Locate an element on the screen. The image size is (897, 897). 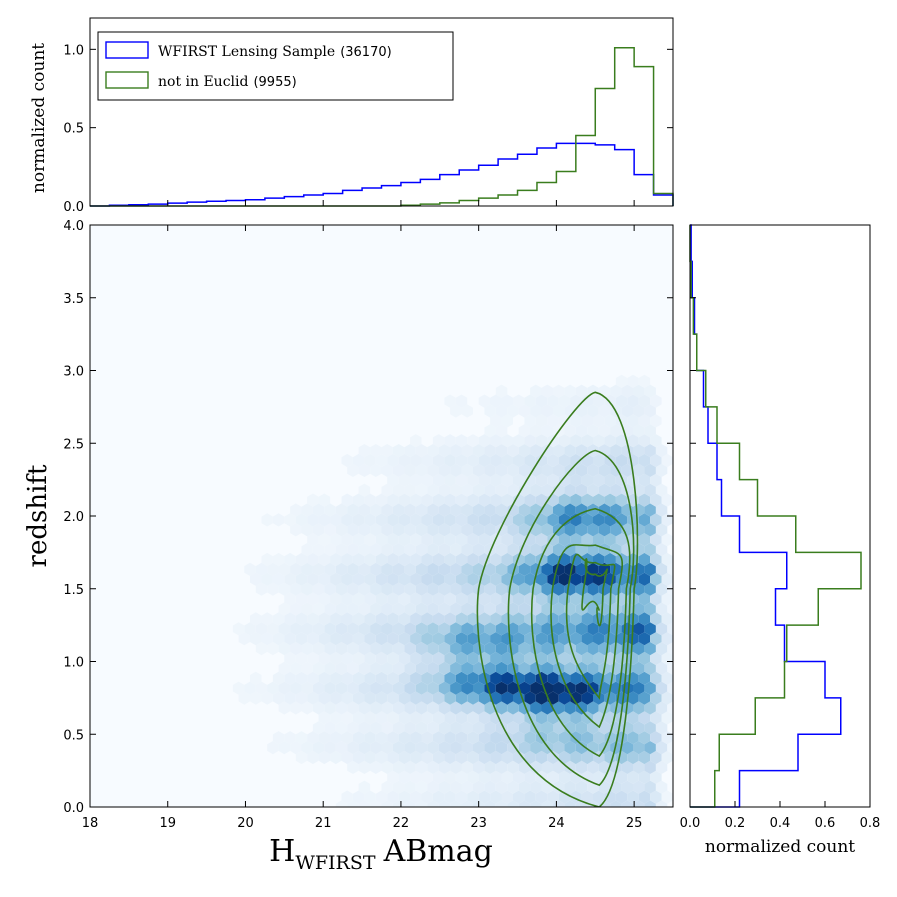
top-y-tick-label: 0.0 is located at coordinates (73, 207).